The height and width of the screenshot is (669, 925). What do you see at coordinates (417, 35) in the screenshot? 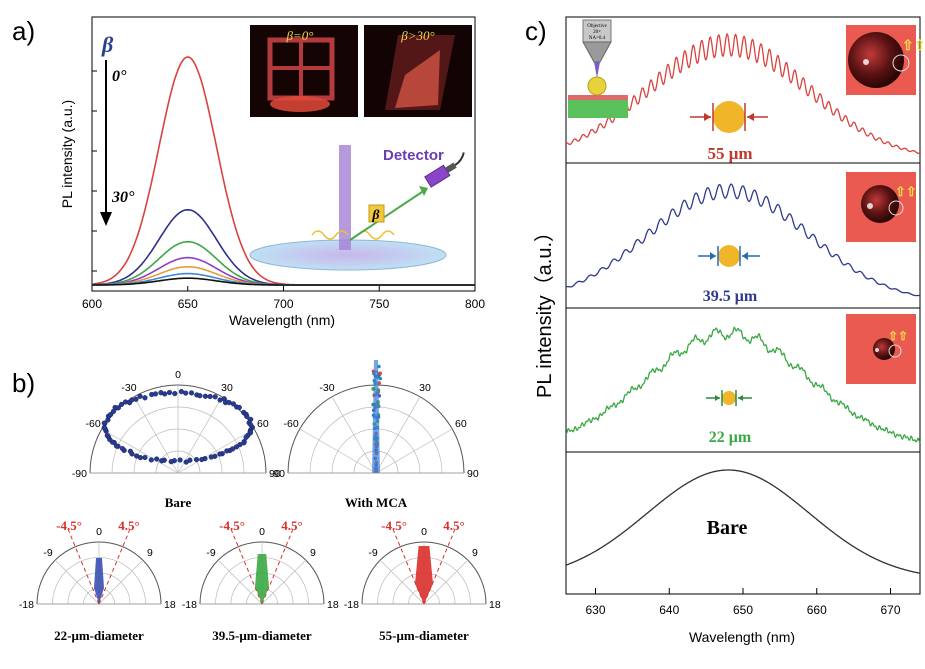
I see `inset-right-label: β>30°` at bounding box center [417, 35].